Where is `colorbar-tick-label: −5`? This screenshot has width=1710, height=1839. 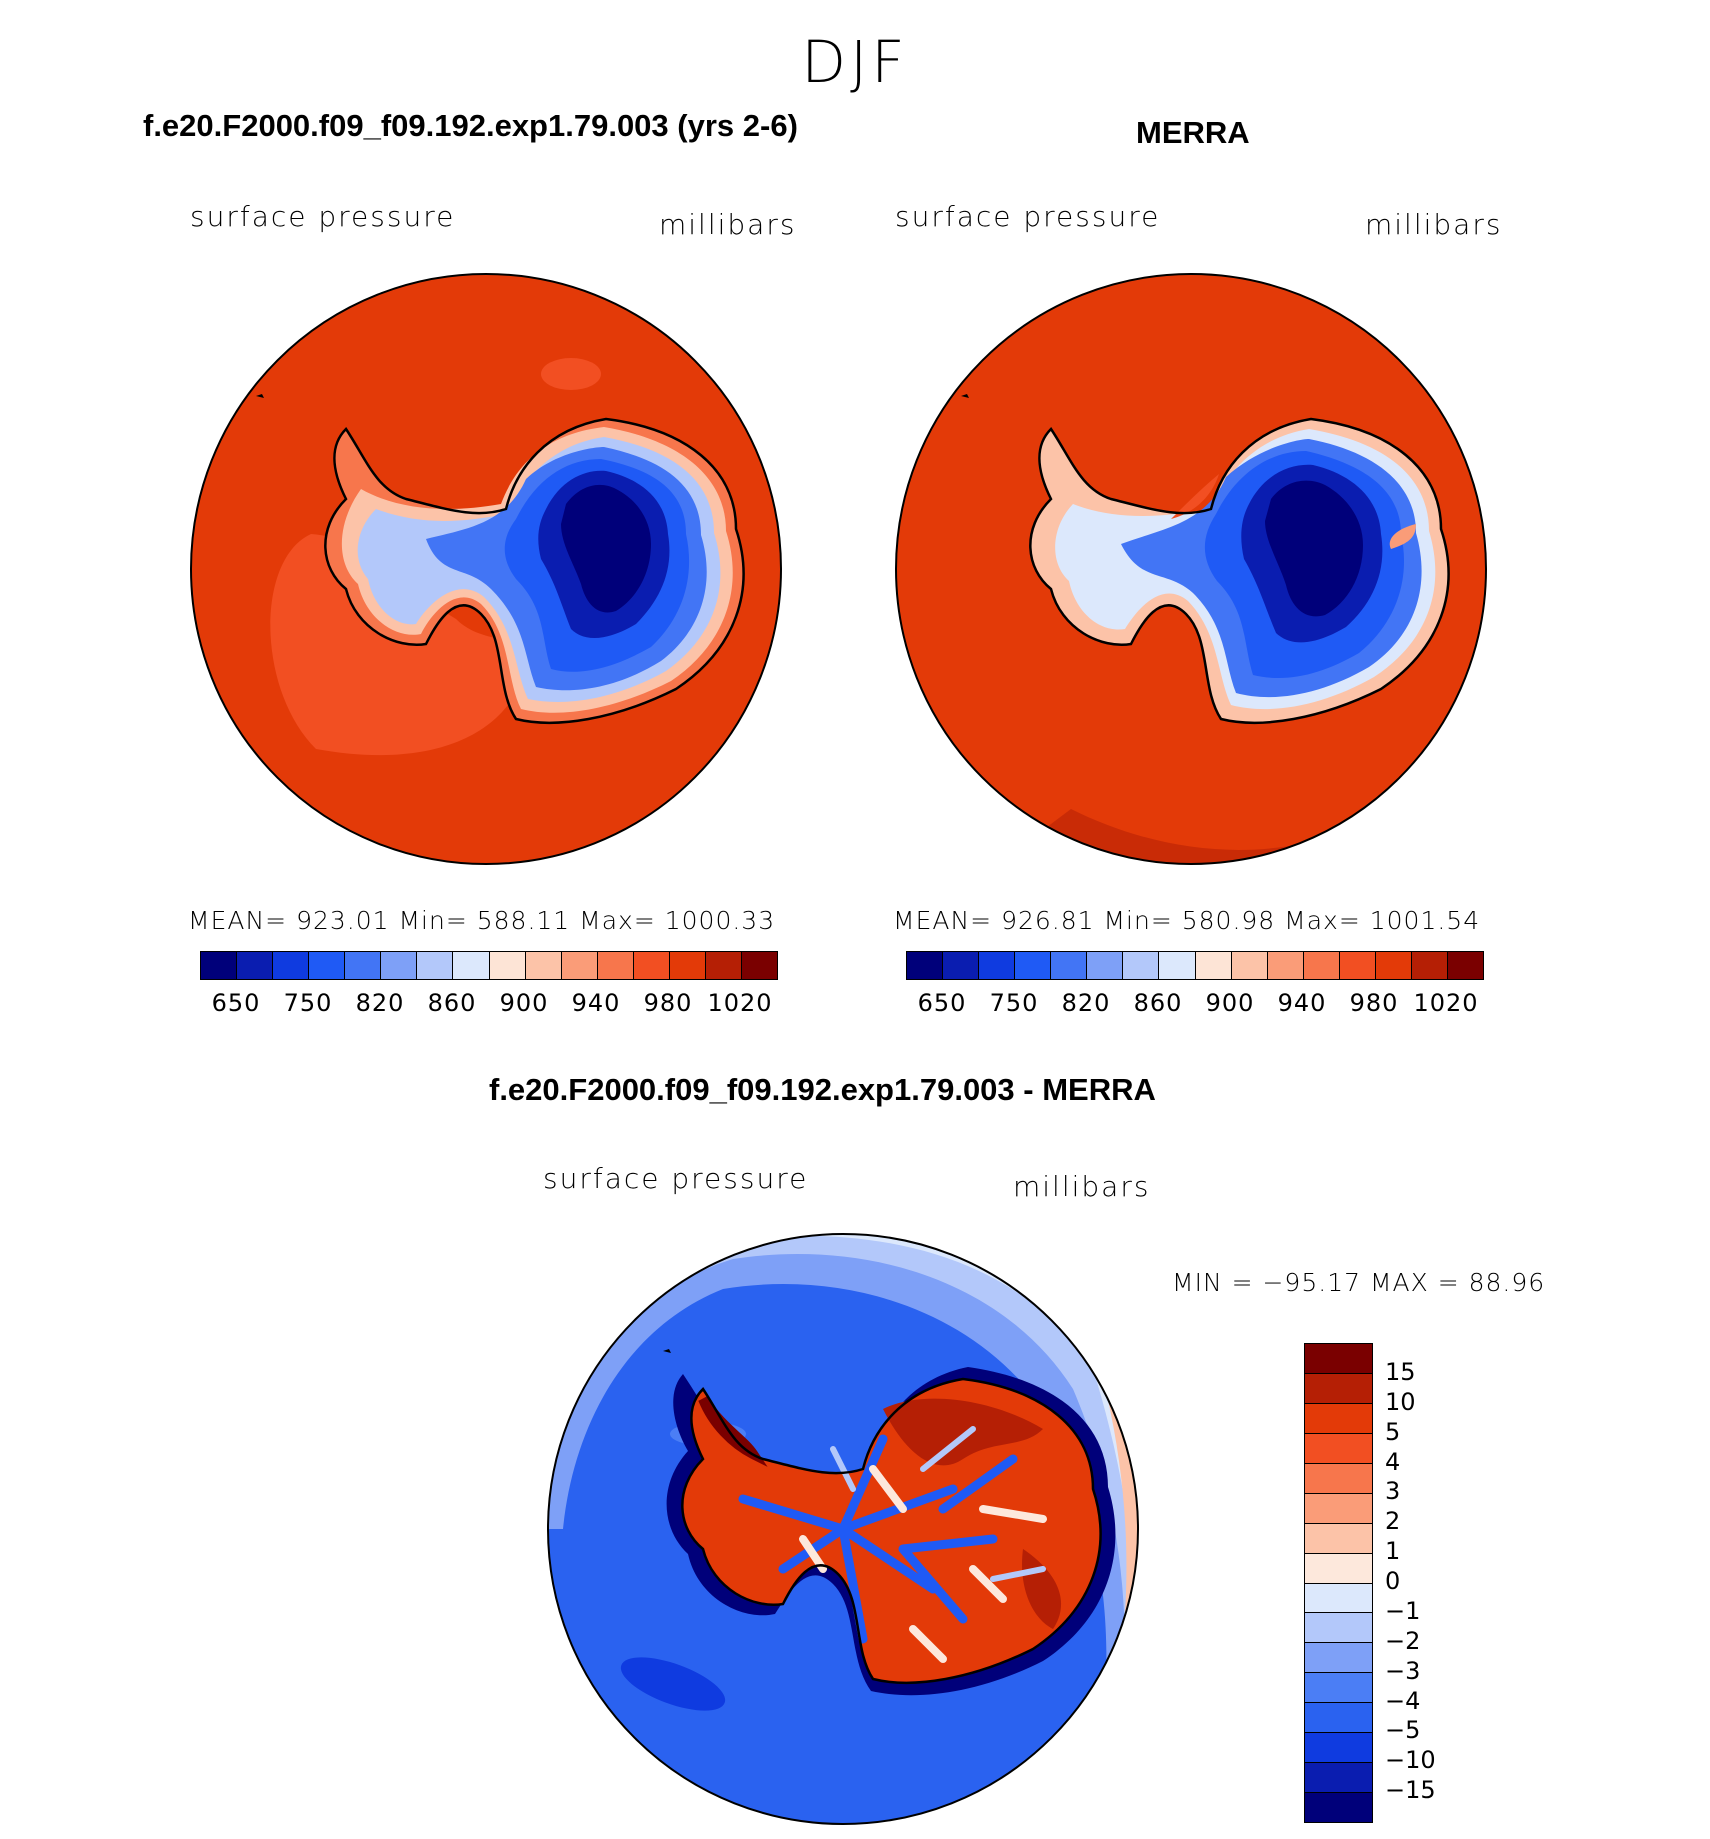 colorbar-tick-label: −5 is located at coordinates (1403, 1730).